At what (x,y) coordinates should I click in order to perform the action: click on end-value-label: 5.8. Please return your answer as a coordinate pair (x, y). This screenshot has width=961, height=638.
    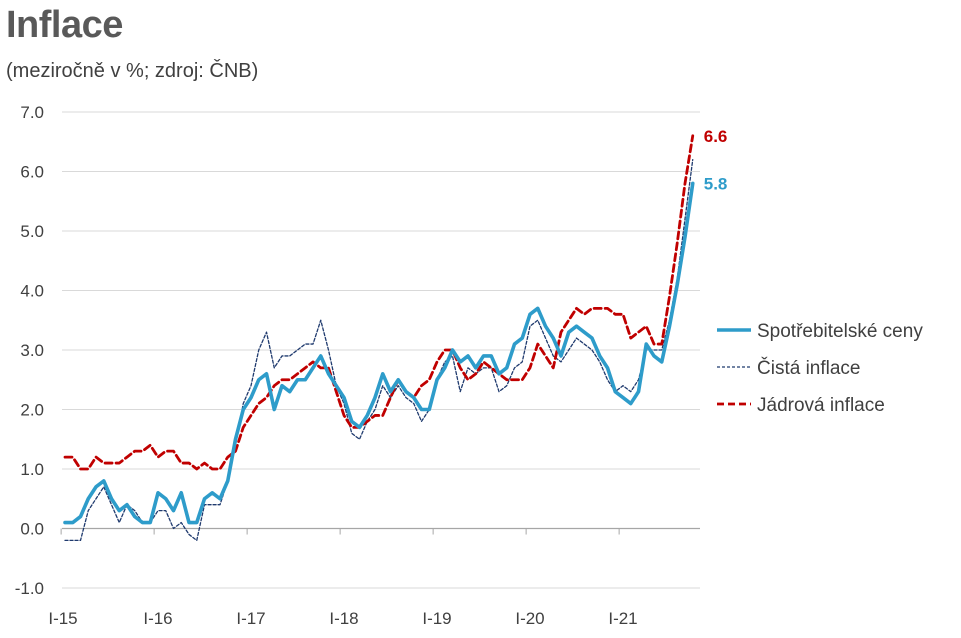
    Looking at the image, I should click on (716, 183).